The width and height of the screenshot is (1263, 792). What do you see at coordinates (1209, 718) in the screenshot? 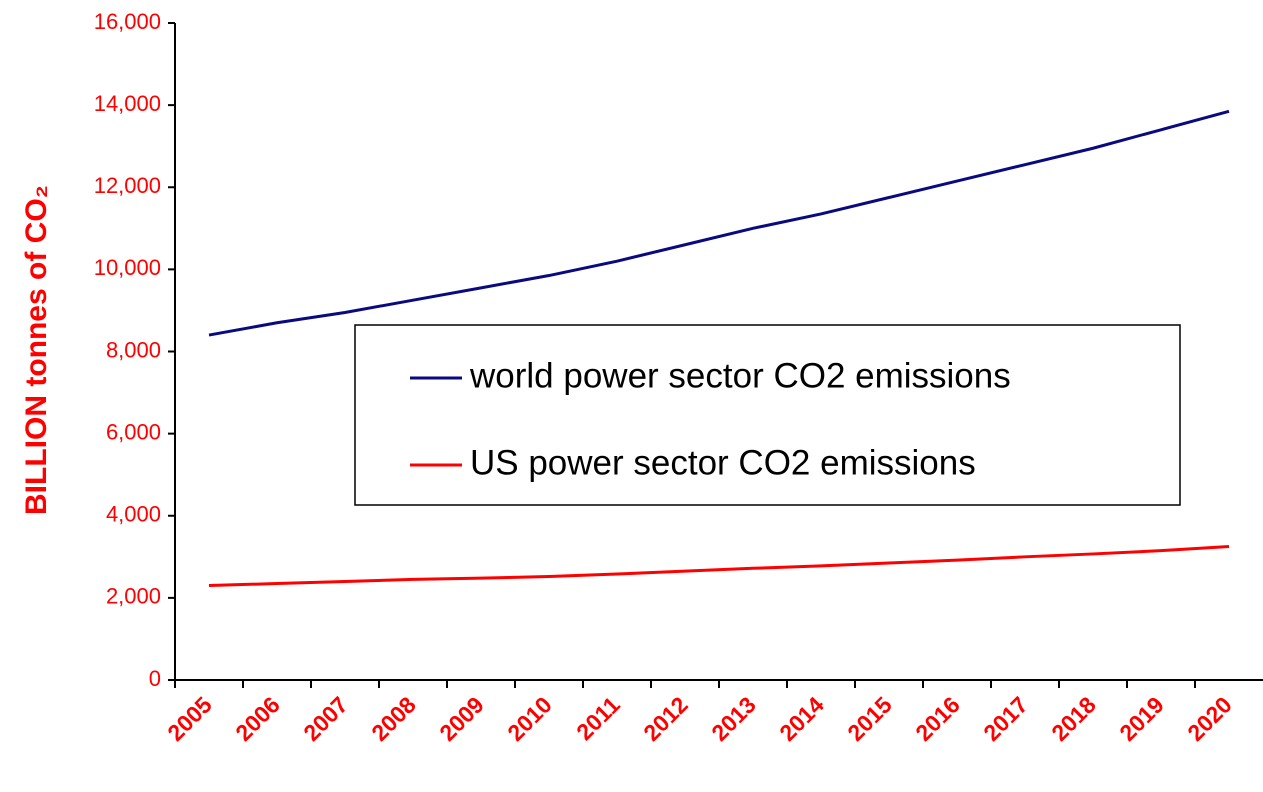
I see `x-tick-label: 2020` at bounding box center [1209, 718].